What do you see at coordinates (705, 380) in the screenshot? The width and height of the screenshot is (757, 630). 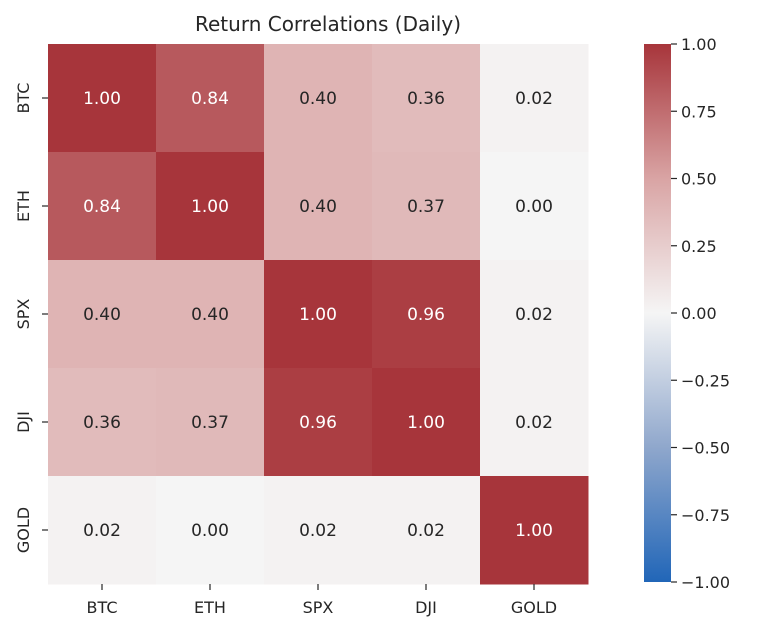 I see `colorbar-tick-label: −0.25` at bounding box center [705, 380].